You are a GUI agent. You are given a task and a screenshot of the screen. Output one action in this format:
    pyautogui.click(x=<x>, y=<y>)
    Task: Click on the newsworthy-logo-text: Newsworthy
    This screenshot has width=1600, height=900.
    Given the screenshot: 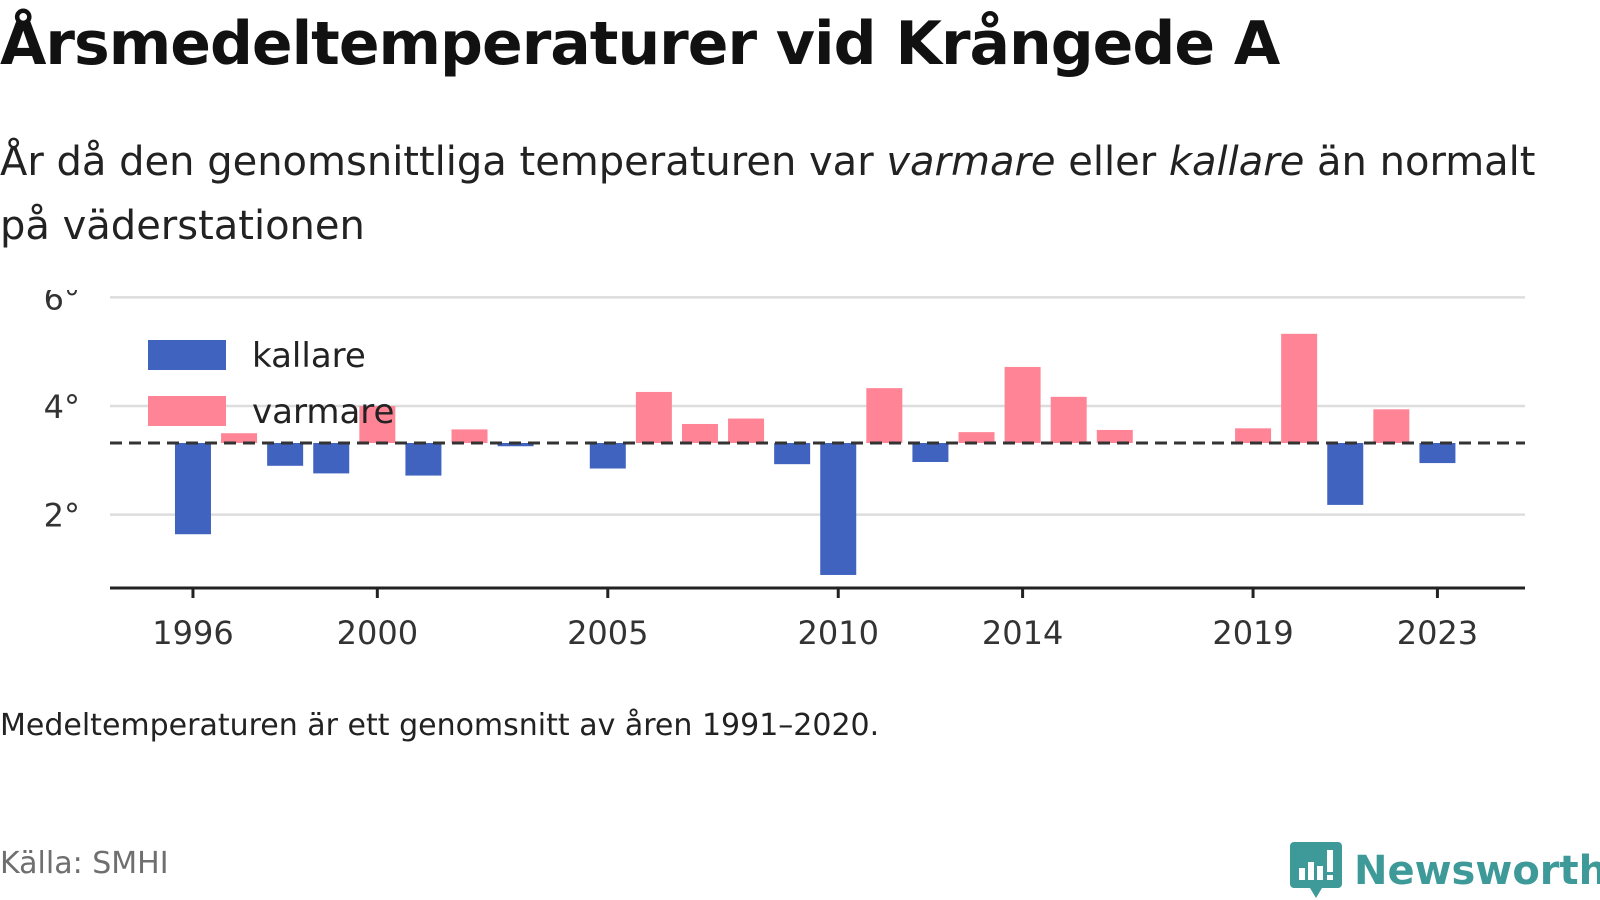 What is the action you would take?
    pyautogui.click(x=1477, y=871)
    